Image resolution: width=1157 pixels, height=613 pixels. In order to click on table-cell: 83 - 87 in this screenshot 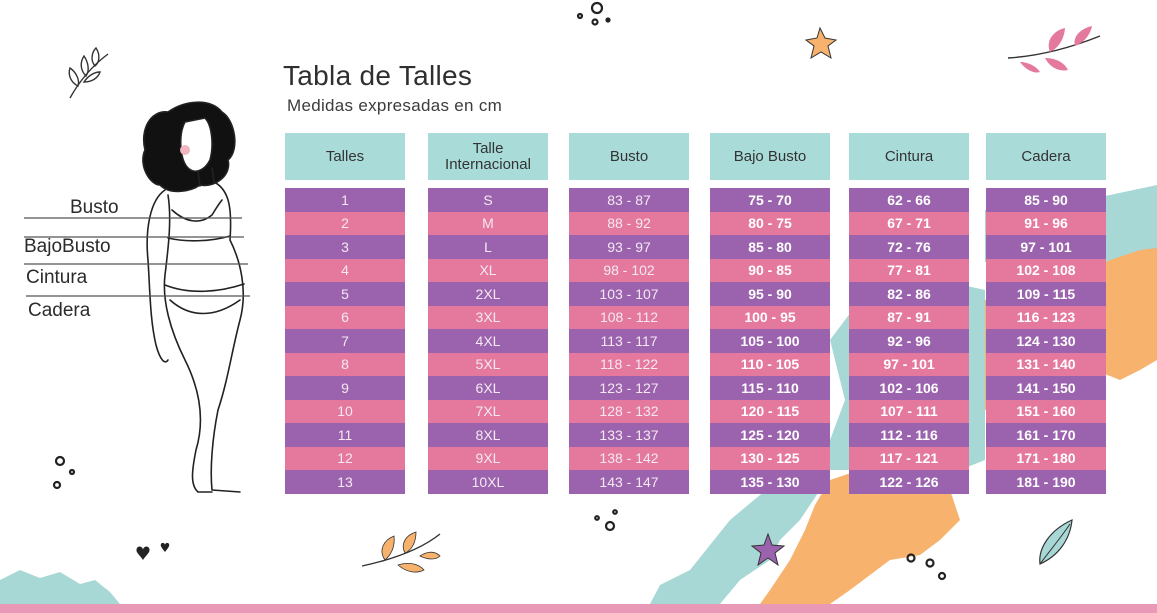, I will do `click(629, 200)`.